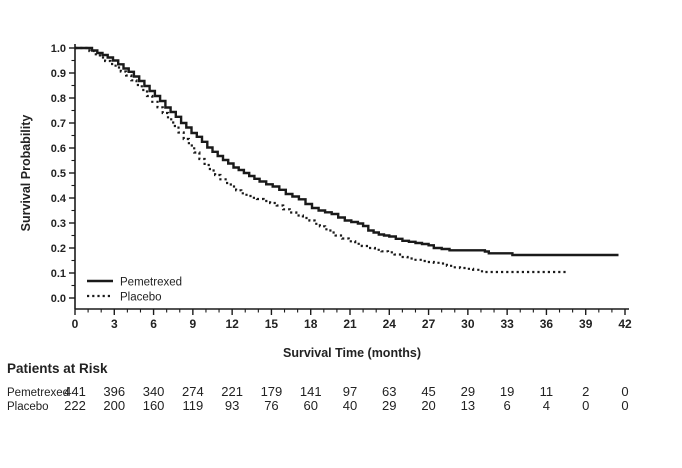  Describe the element at coordinates (389, 391) in the screenshot. I see `risk-count: 63` at that location.